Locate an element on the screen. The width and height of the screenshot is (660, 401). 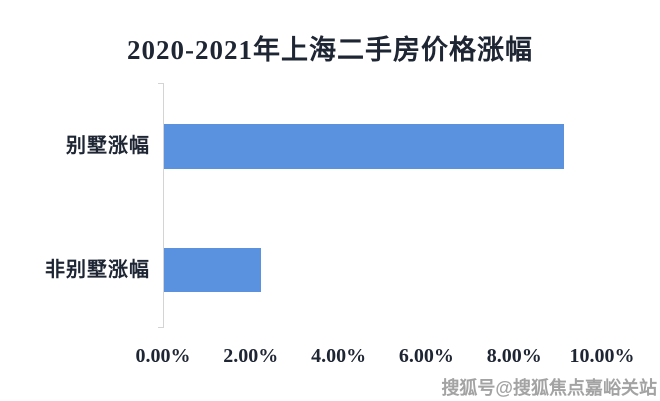
x-axis-tick-label-5: 10.00% is located at coordinates (602, 356).